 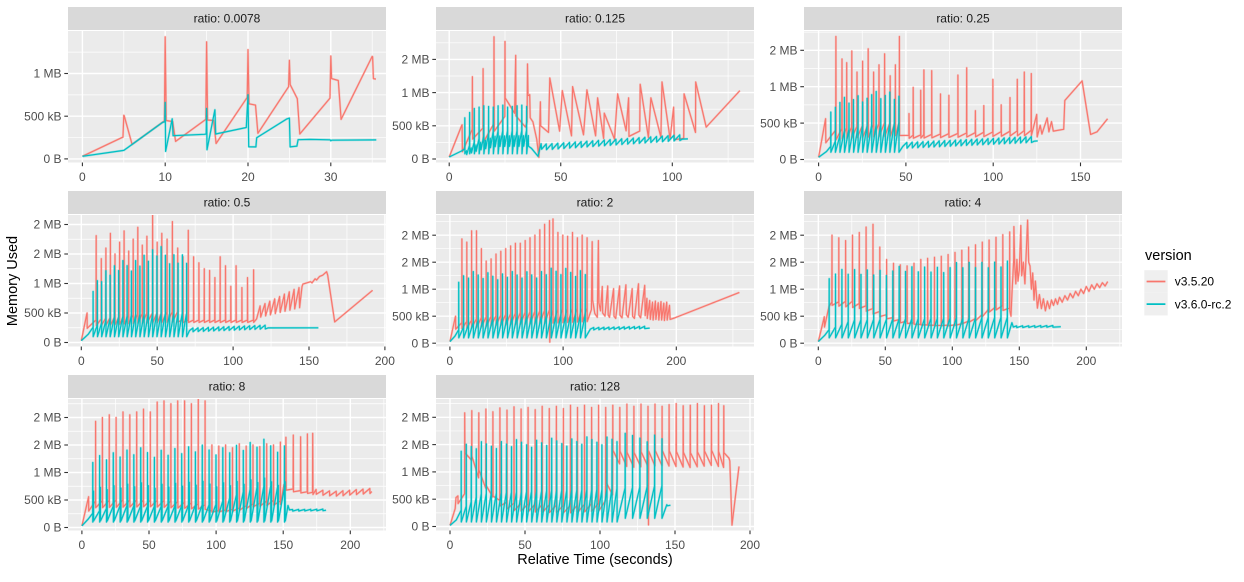 I want to click on svg-text: ratio: 0.0078, so click(x=227, y=19).